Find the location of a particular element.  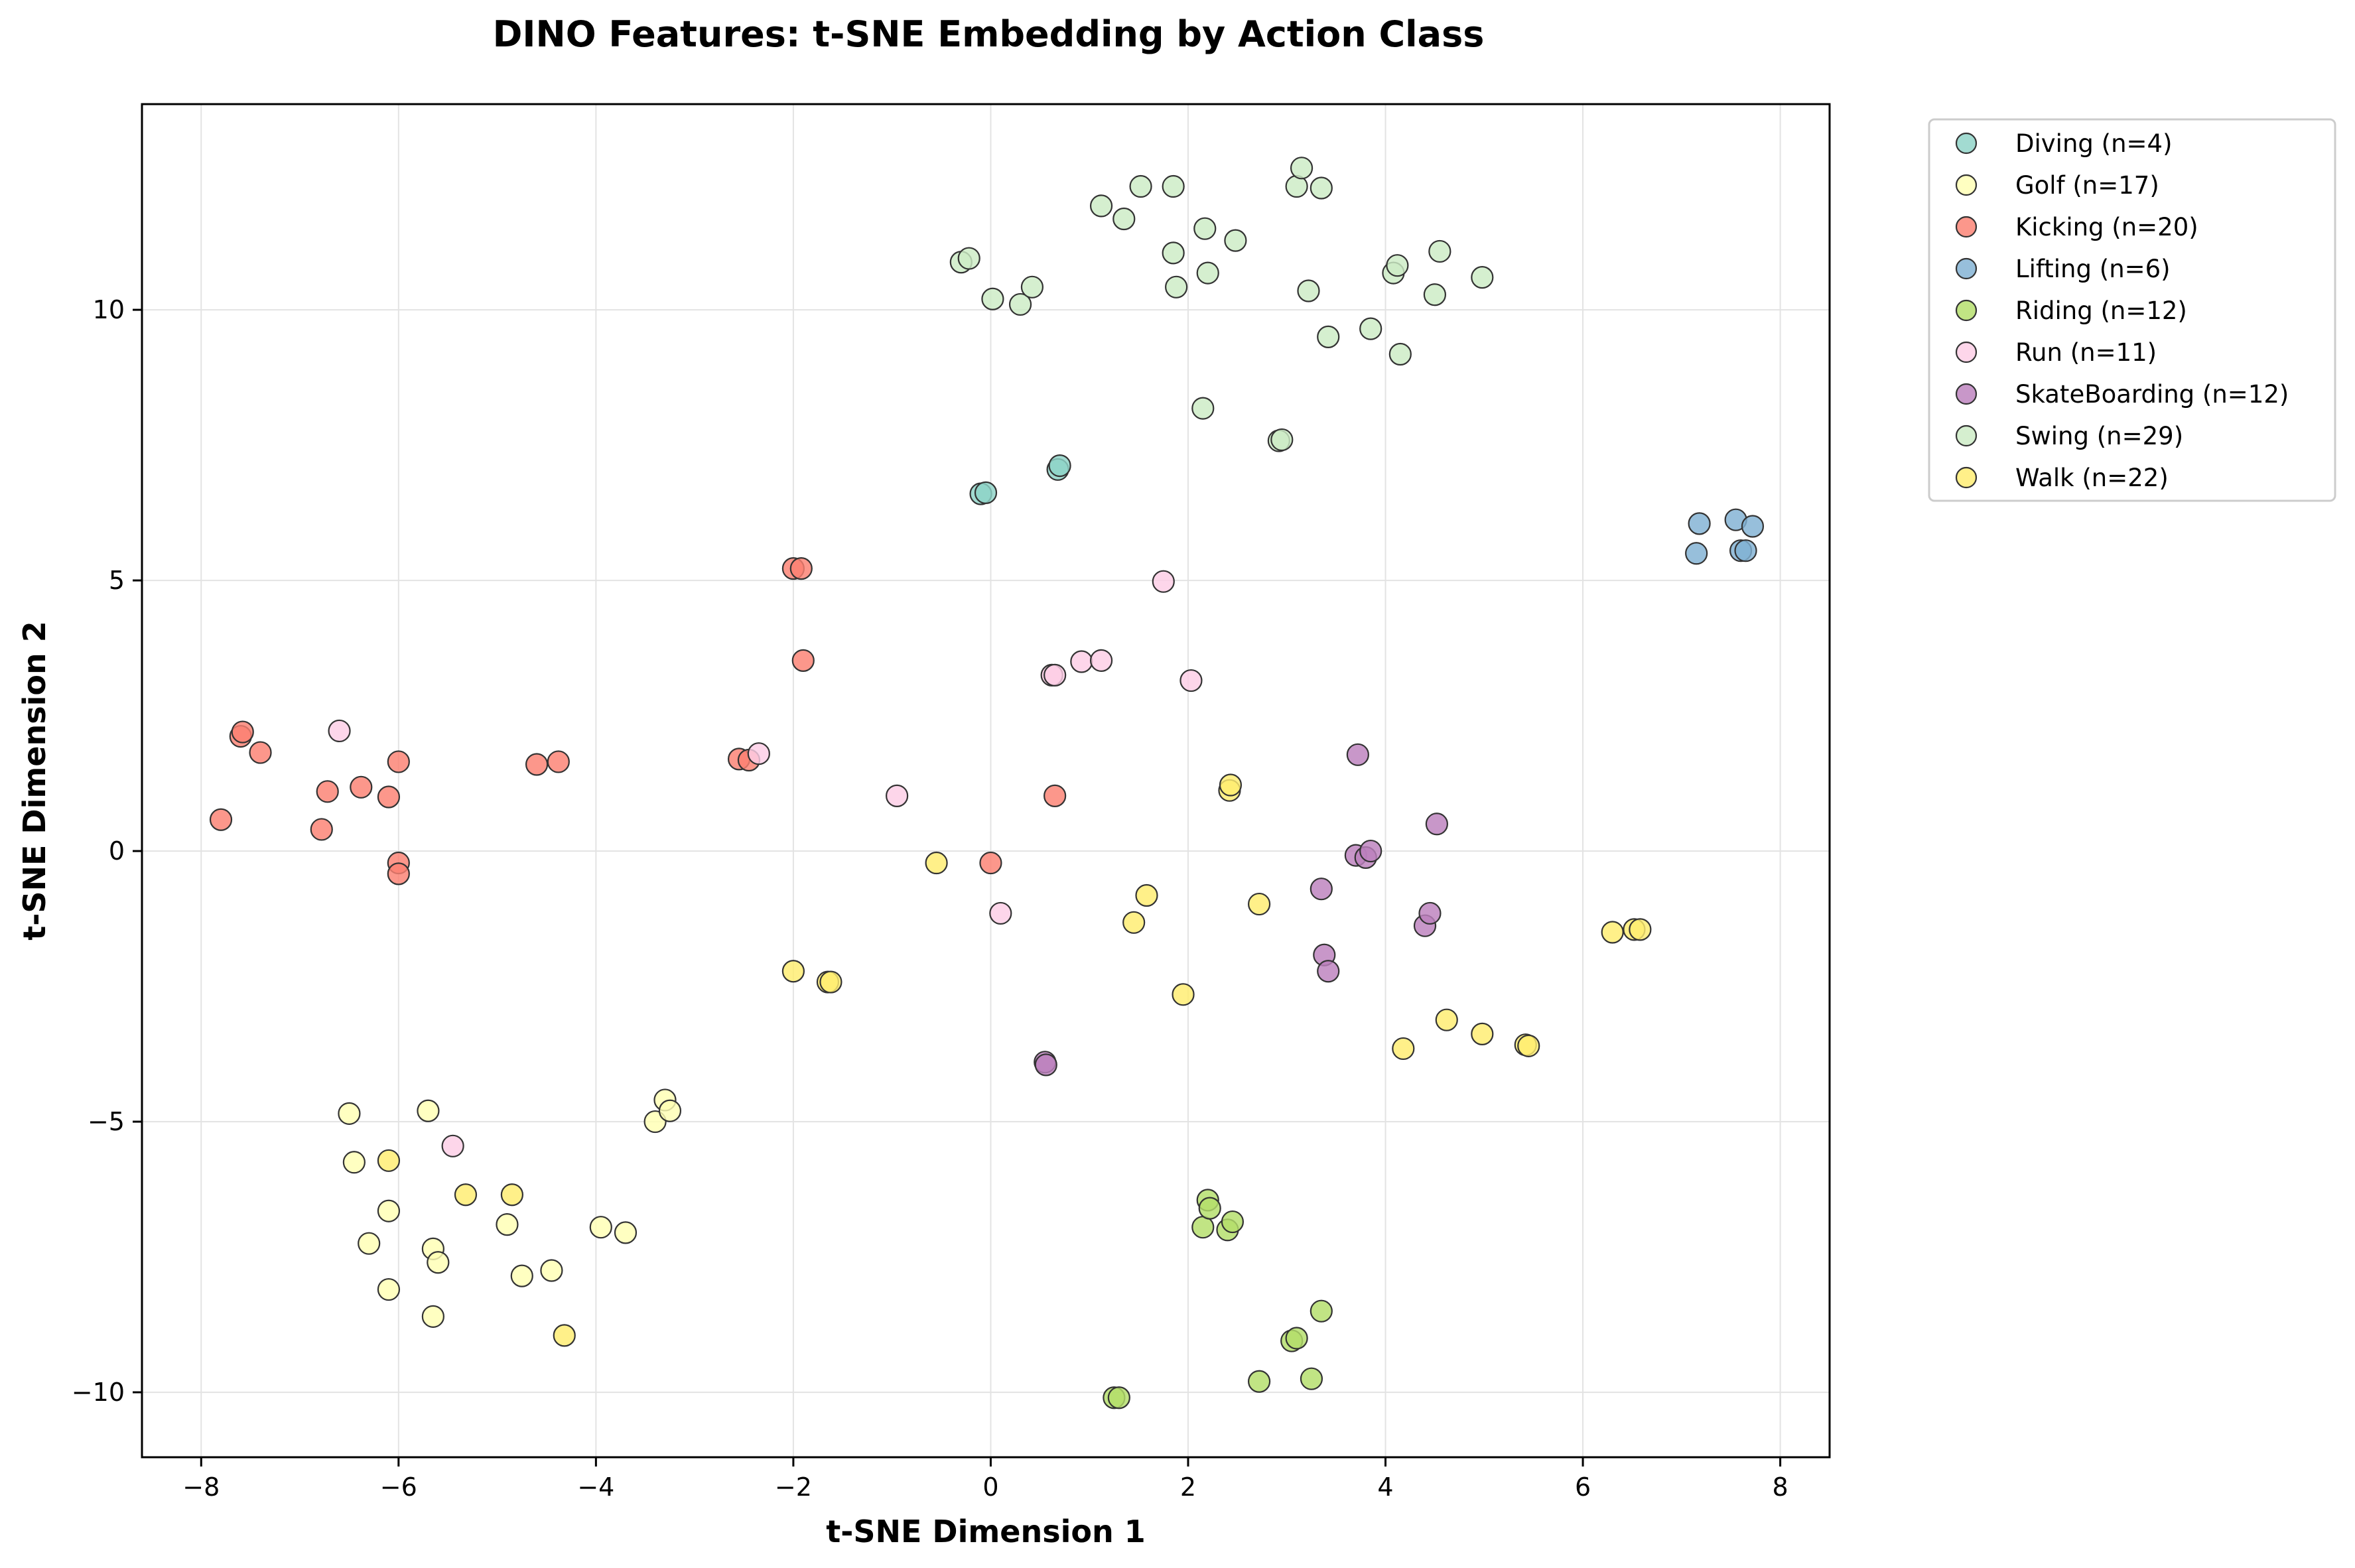

legend-marker-riding is located at coordinates (1967, 310).